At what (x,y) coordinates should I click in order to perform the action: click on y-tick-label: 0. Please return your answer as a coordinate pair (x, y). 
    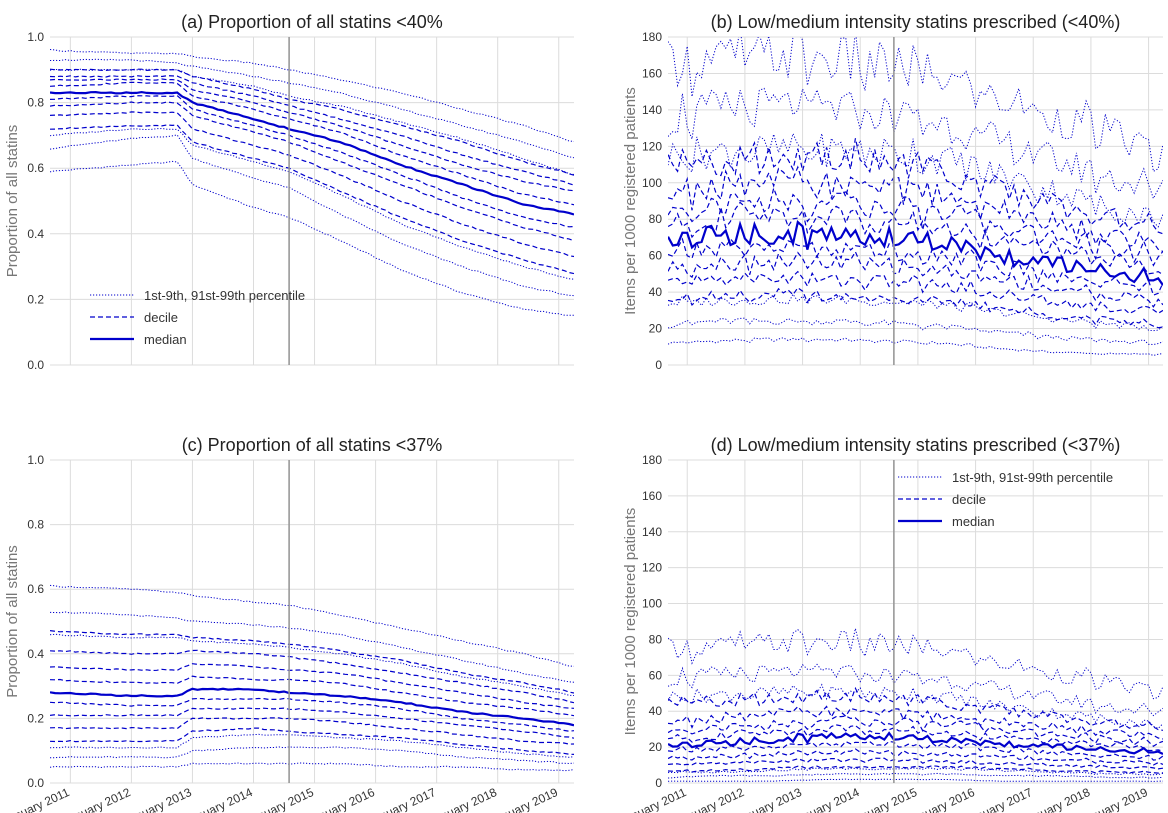
    Looking at the image, I should click on (658, 365).